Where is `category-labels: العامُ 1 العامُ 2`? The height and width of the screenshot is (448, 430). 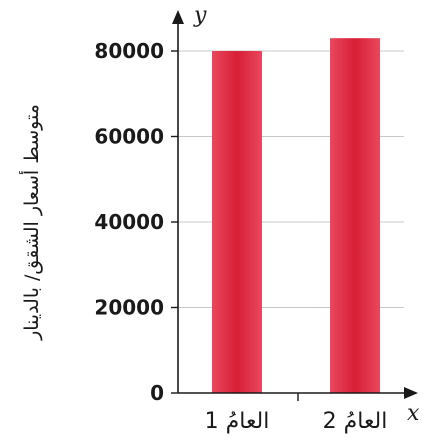
category-labels: العامُ 1 العامُ 2 is located at coordinates (296, 421).